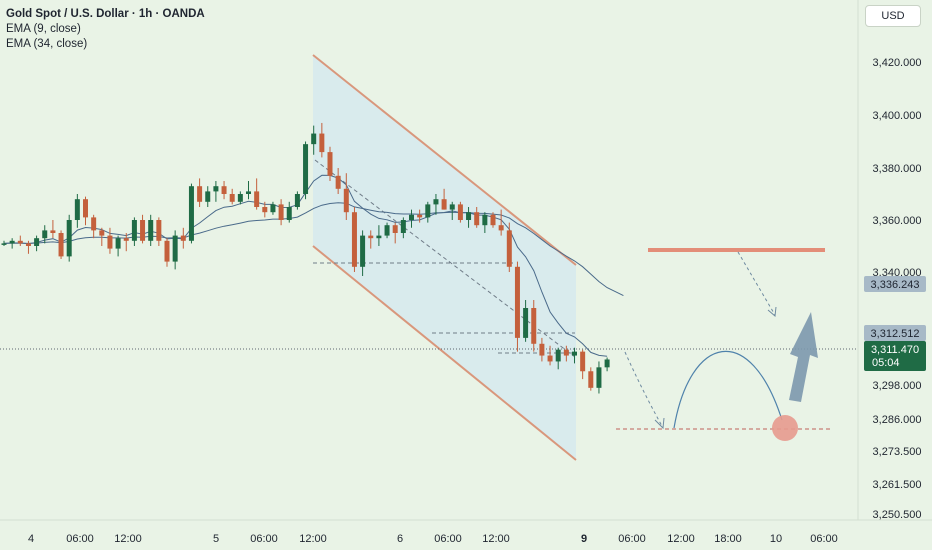 The image size is (932, 550). I want to click on price-tick-label: 3,261.500, so click(897, 485).